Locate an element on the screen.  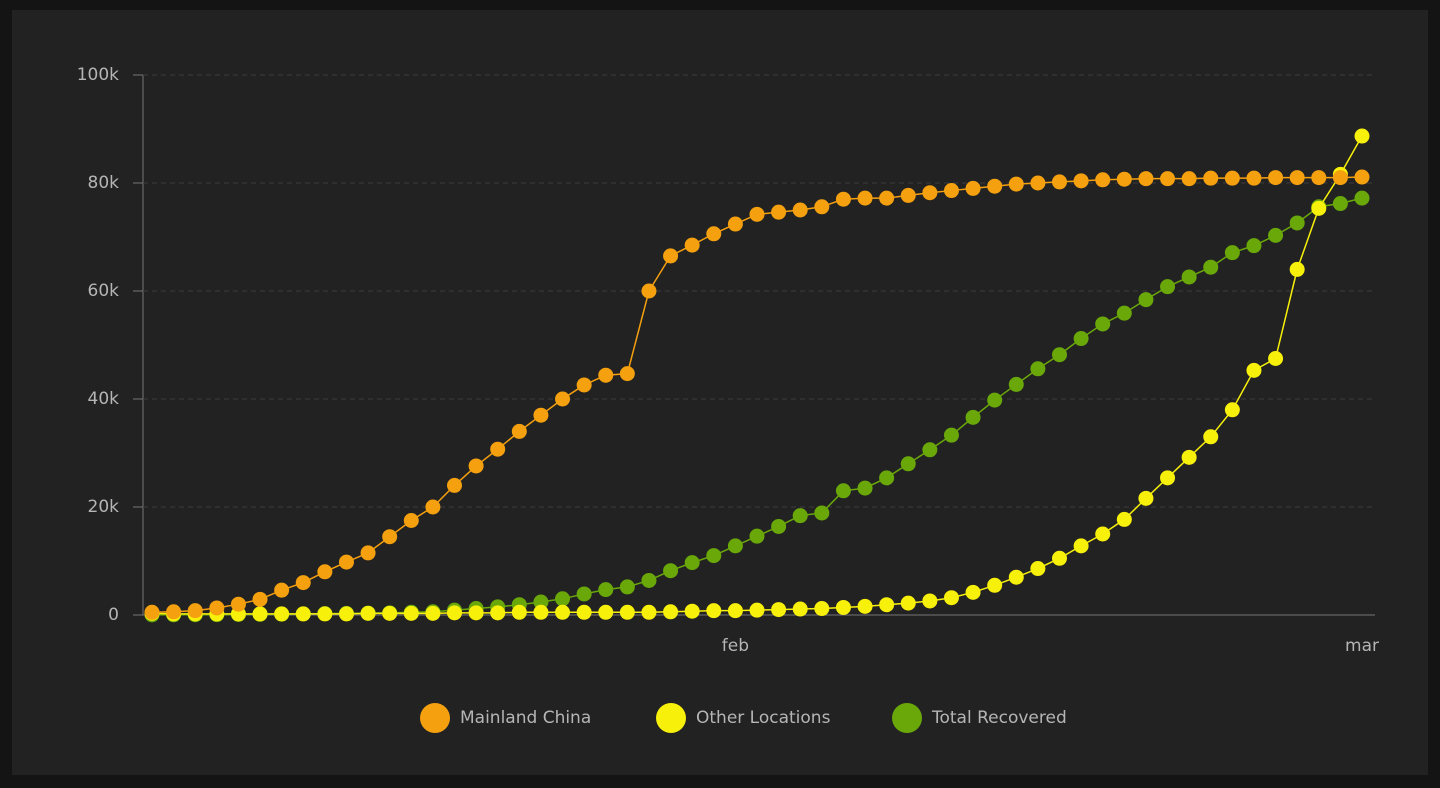
y-tick-label: 100k is located at coordinates (98, 75).